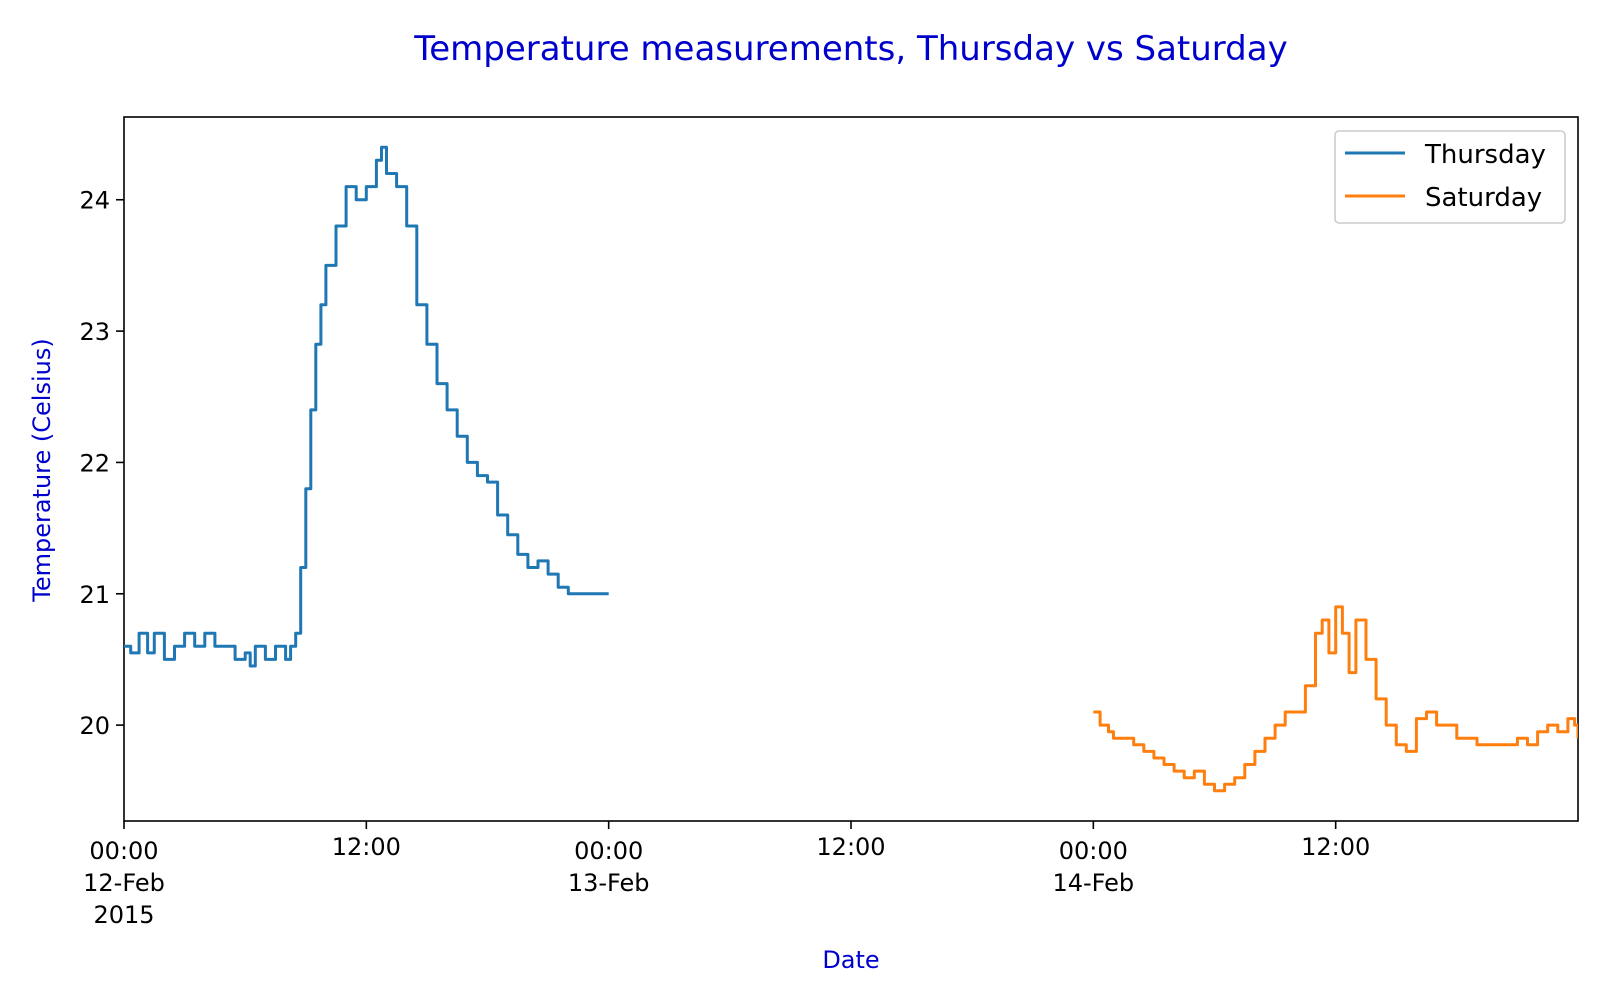  Describe the element at coordinates (42, 470) in the screenshot. I see `y-axis-label: Temperature (Celsius)` at that location.